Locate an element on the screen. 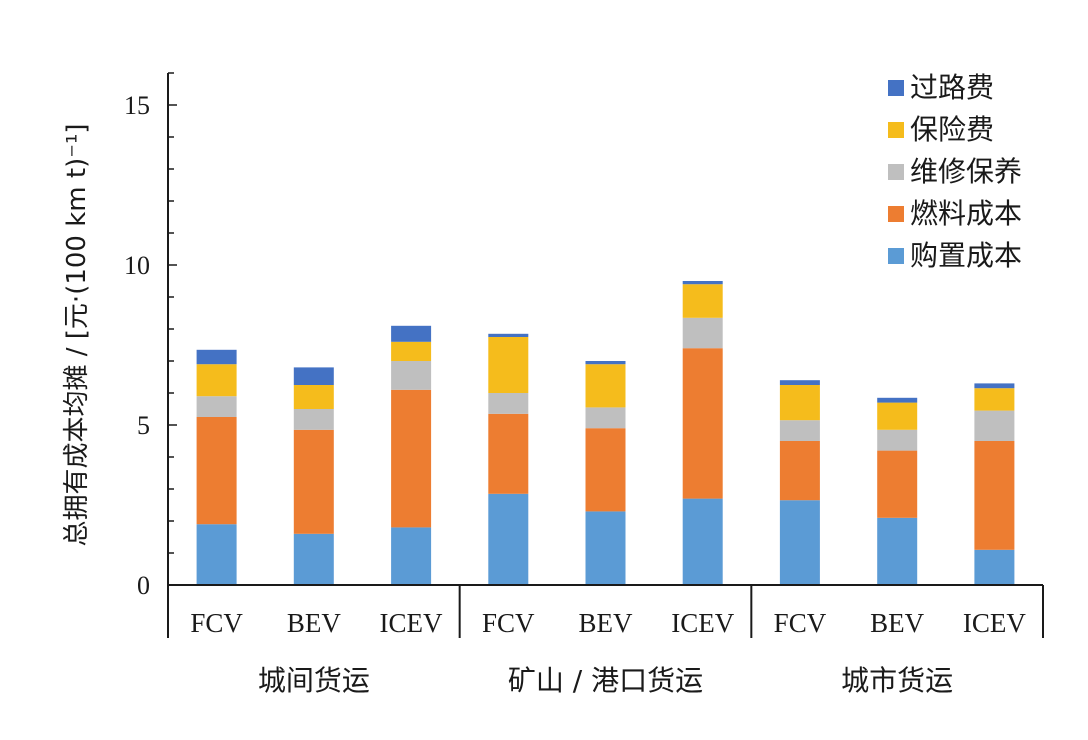 This screenshot has height=740, width=1088. x-group-label: 矿山 / 港口货运 is located at coordinates (605, 680).